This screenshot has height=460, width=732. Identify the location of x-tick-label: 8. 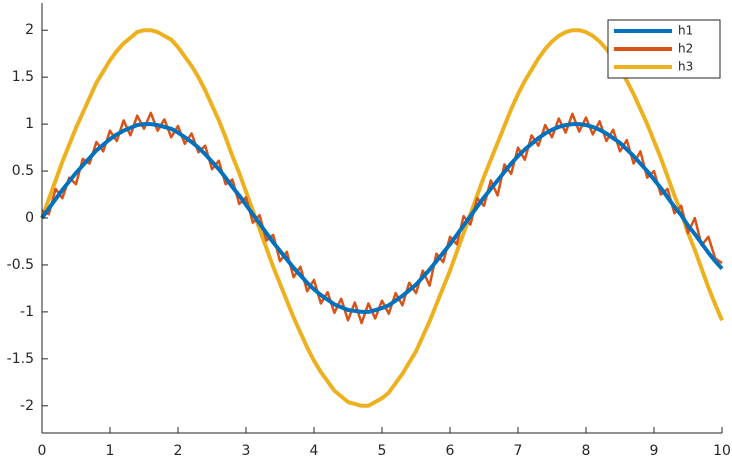
(586, 451).